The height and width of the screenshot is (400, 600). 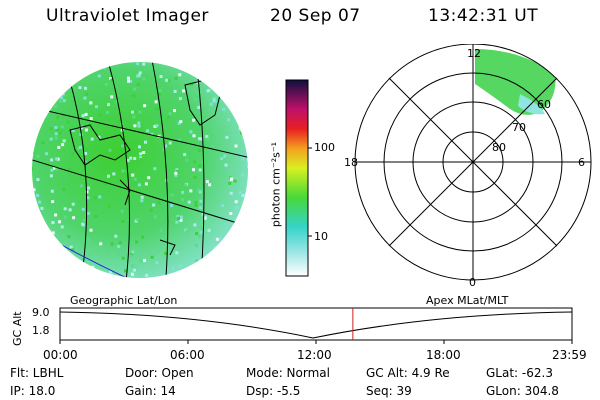 What do you see at coordinates (276, 184) in the screenshot?
I see `colorbar-unit-label: photon cm⁻²s⁻¹` at bounding box center [276, 184].